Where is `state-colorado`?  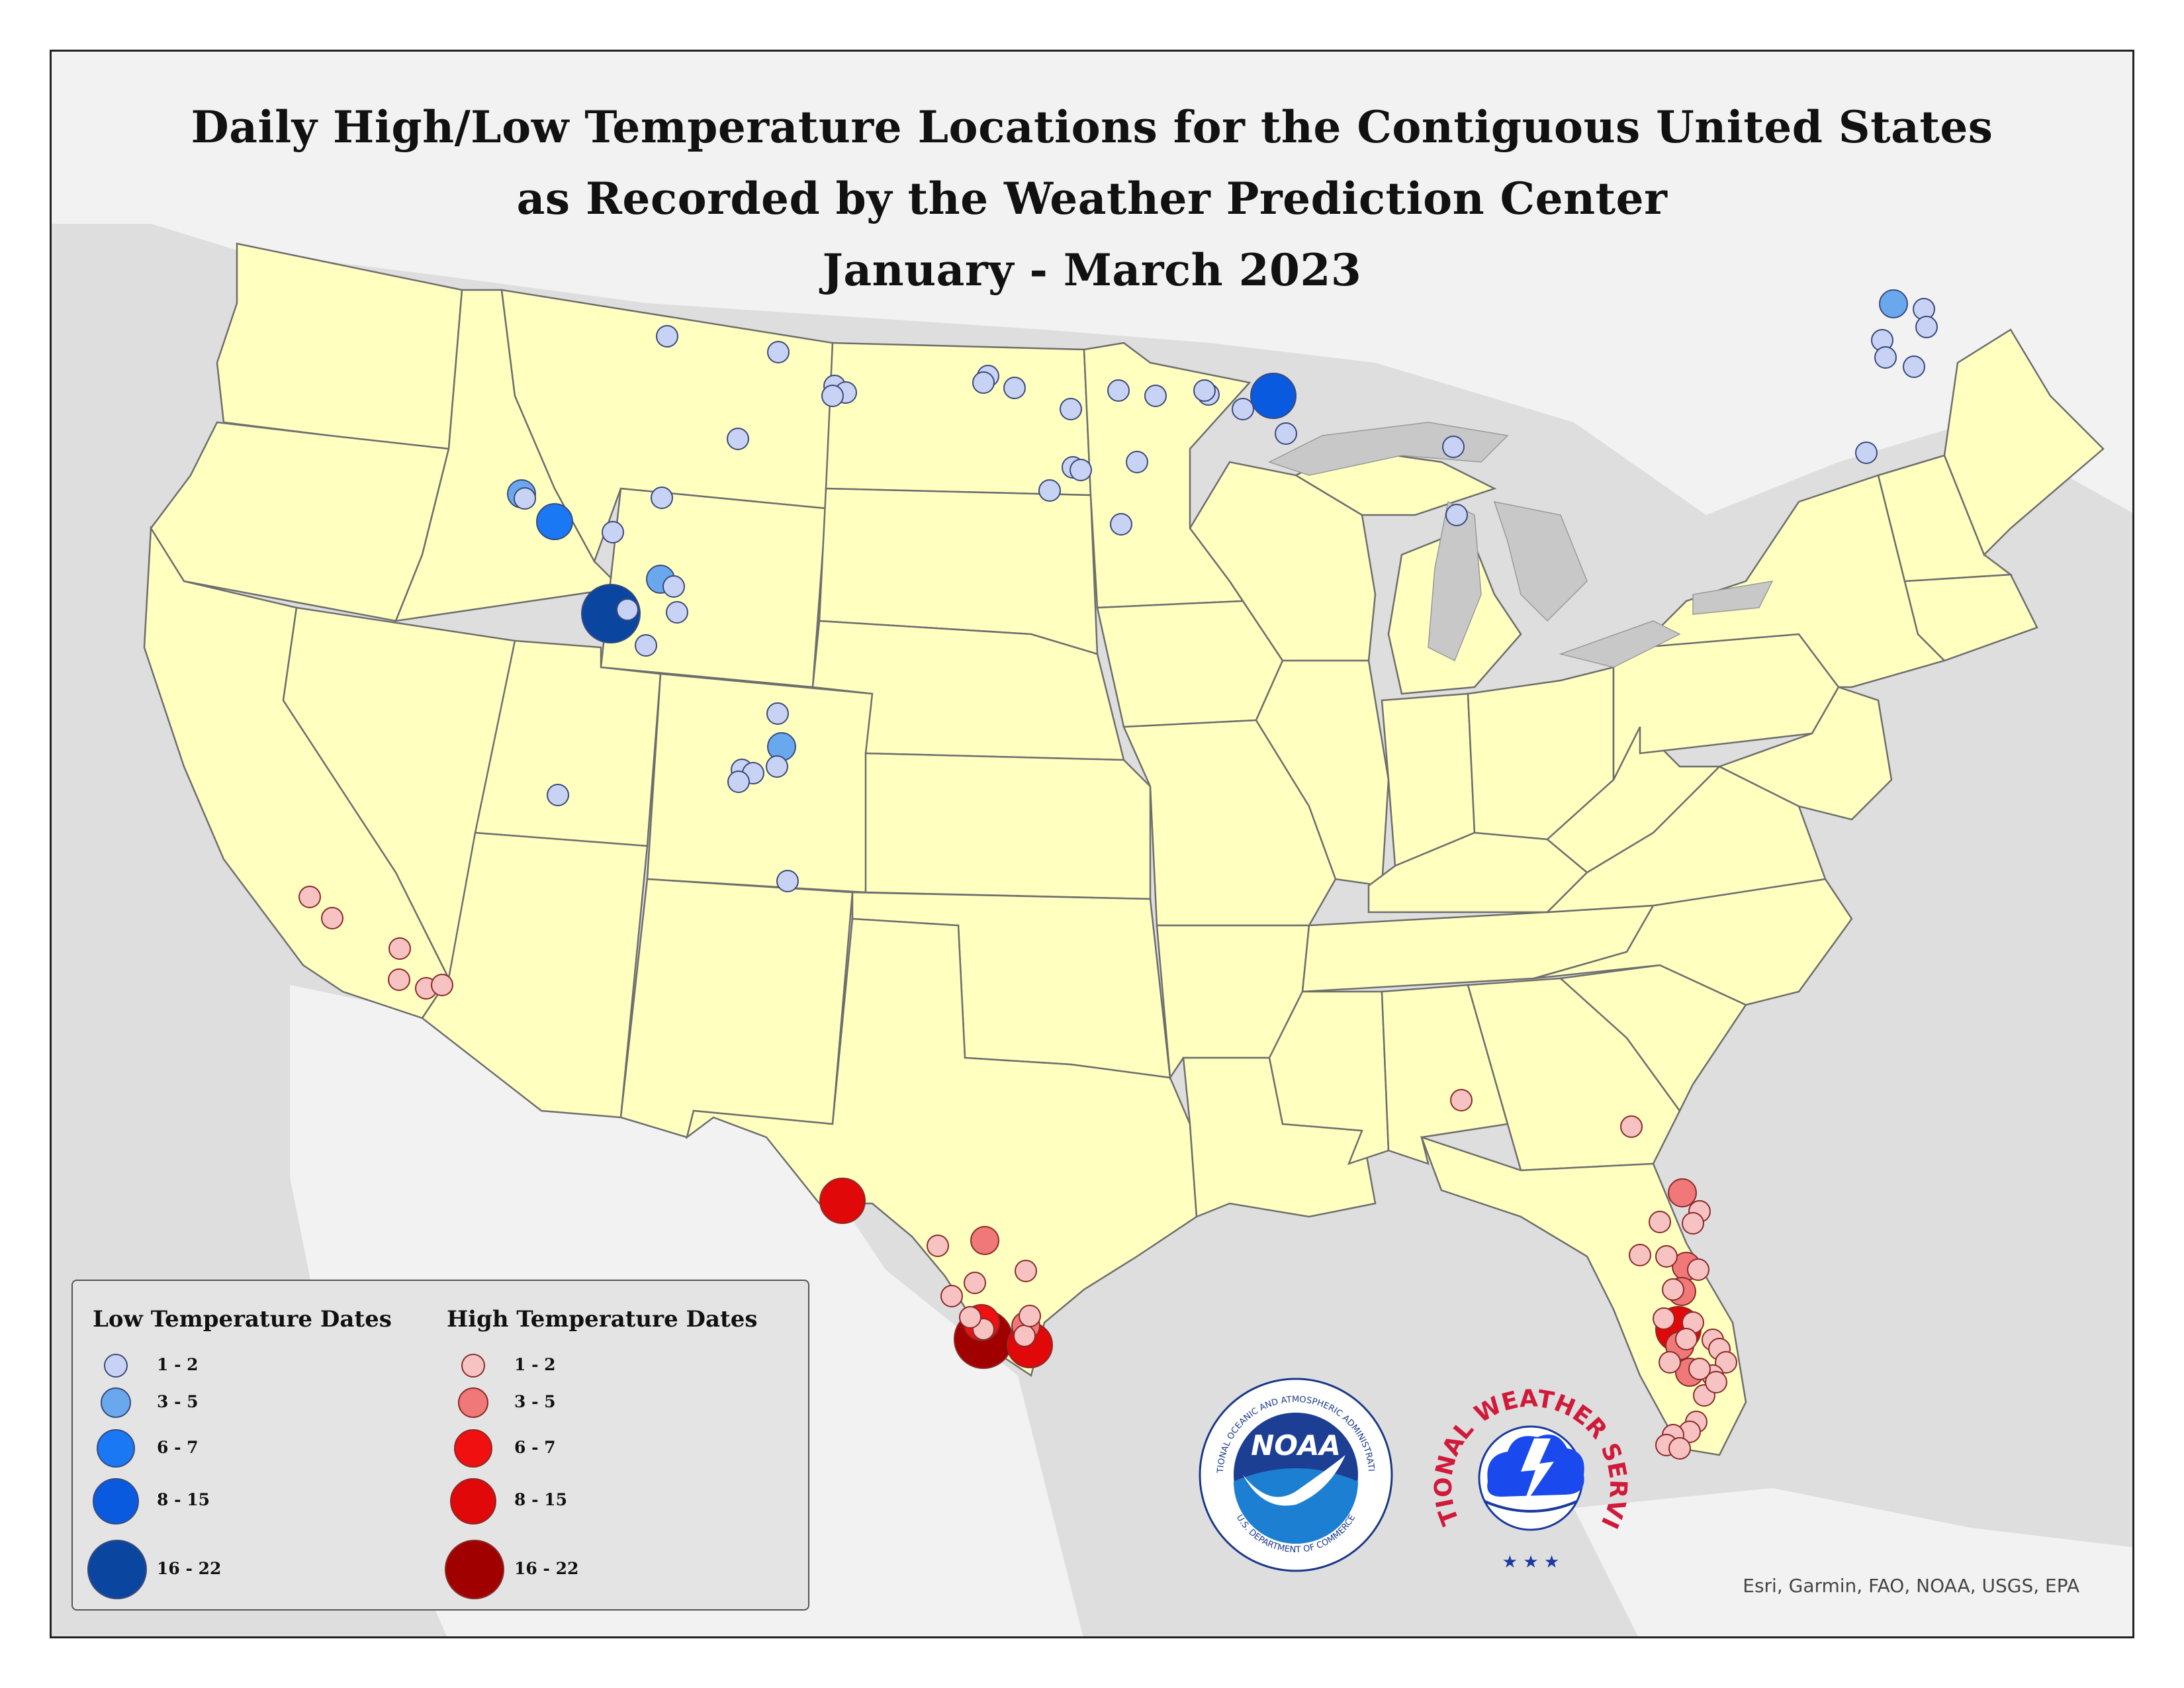 state-colorado is located at coordinates (760, 783).